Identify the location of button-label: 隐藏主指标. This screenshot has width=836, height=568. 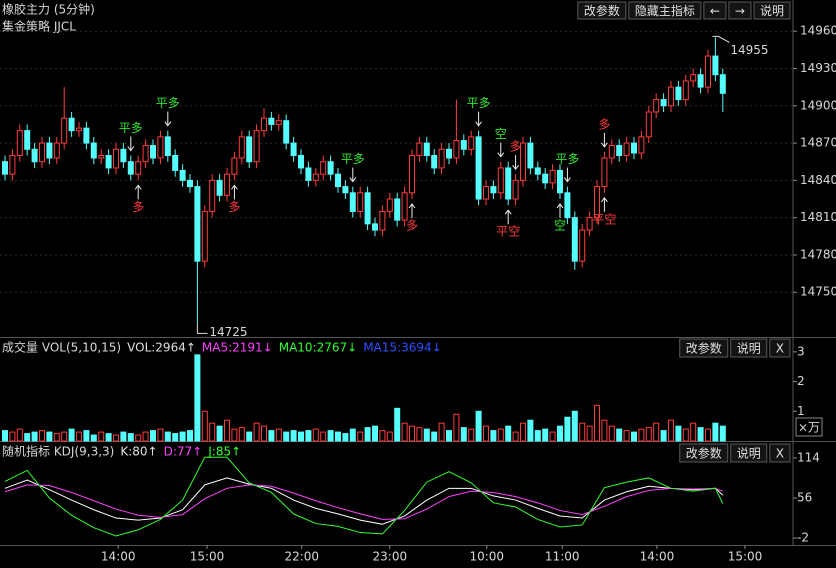
(665, 10).